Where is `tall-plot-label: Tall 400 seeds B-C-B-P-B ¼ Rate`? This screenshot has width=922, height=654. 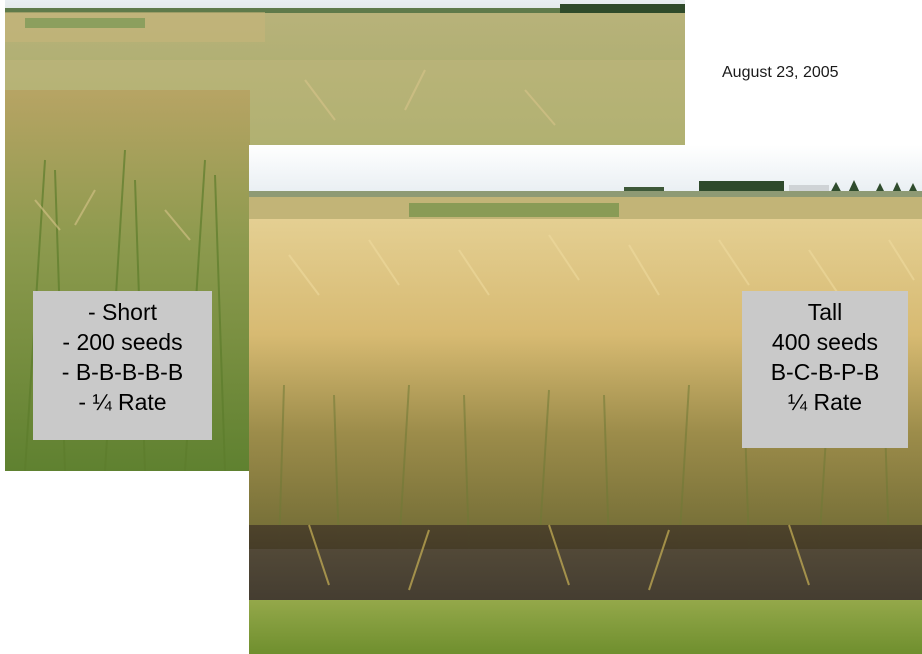
tall-plot-label: Tall 400 seeds B-C-B-P-B ¼ Rate is located at coordinates (825, 369).